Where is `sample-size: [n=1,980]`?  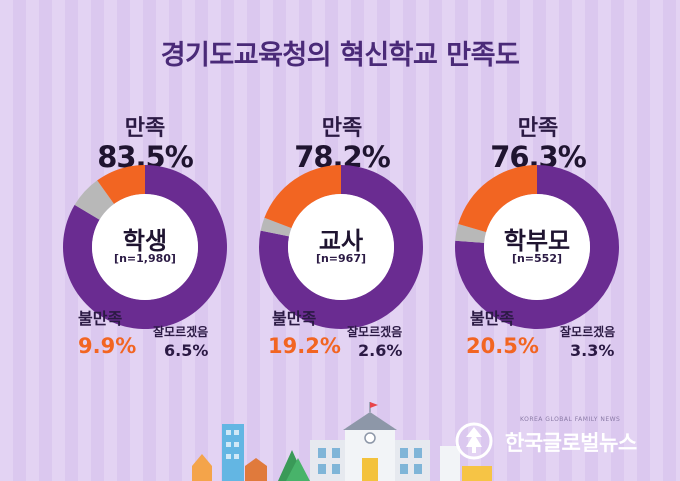 sample-size: [n=1,980] is located at coordinates (145, 258).